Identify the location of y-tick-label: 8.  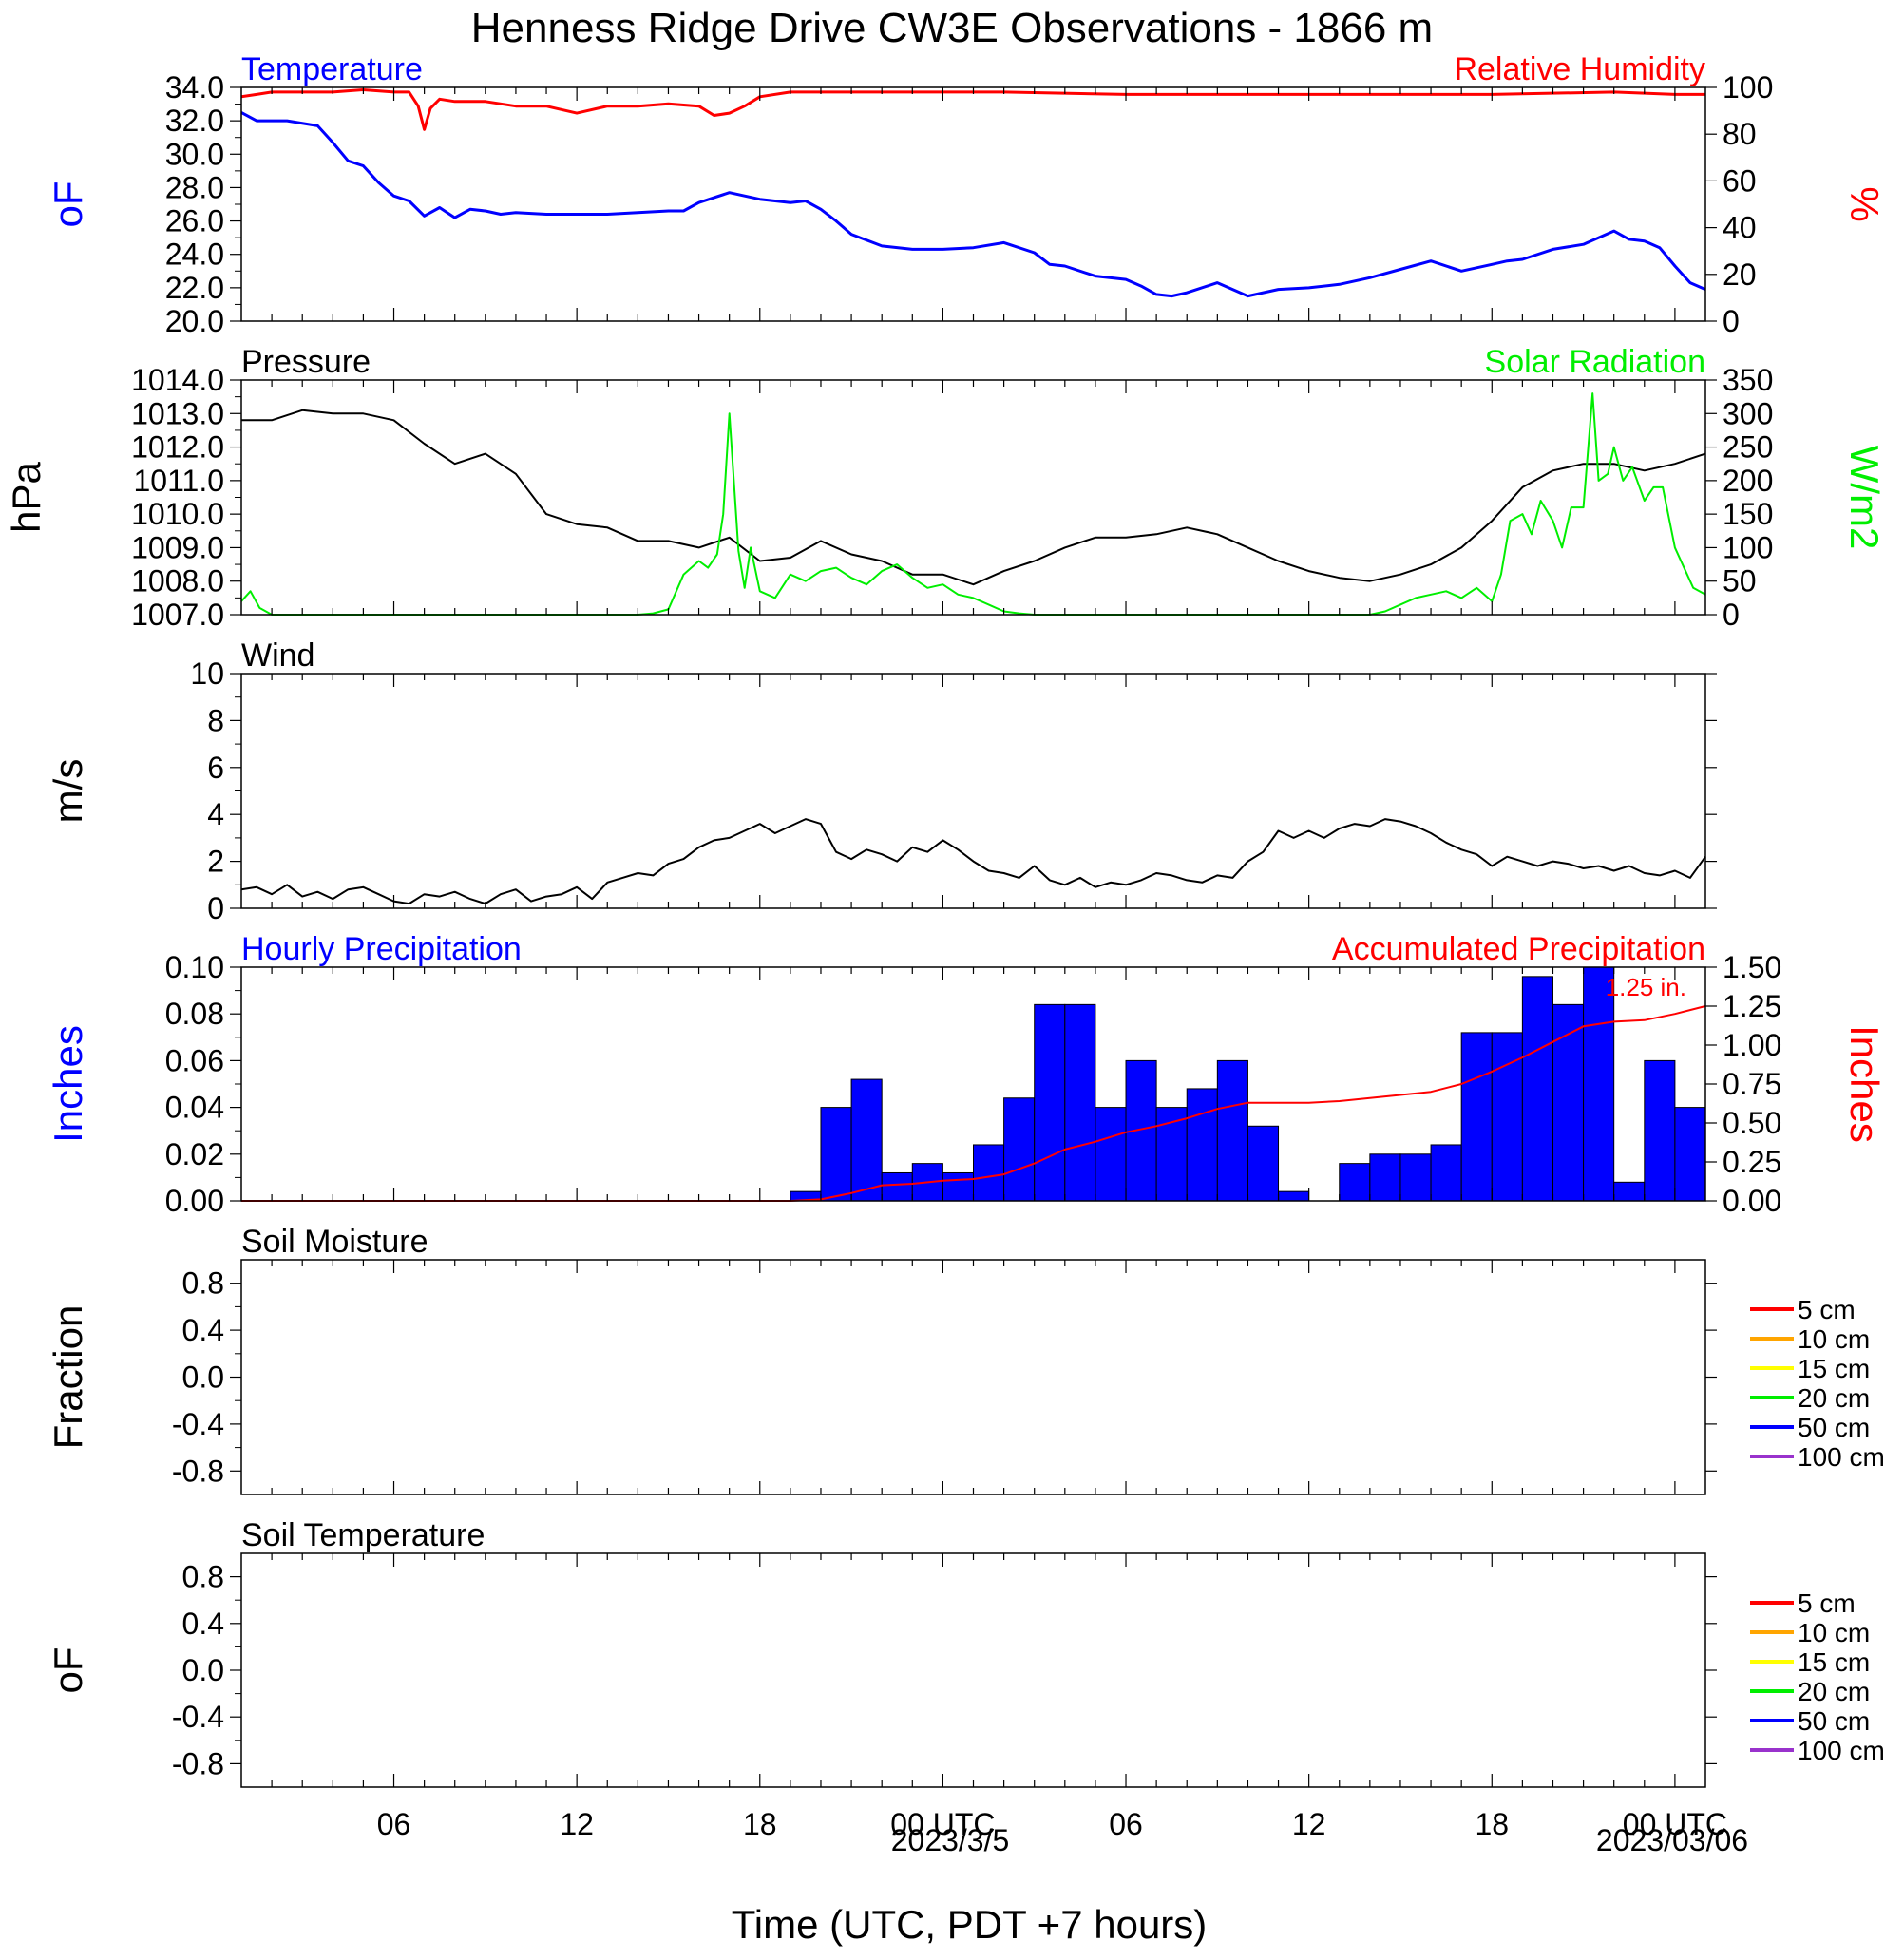
(215, 720).